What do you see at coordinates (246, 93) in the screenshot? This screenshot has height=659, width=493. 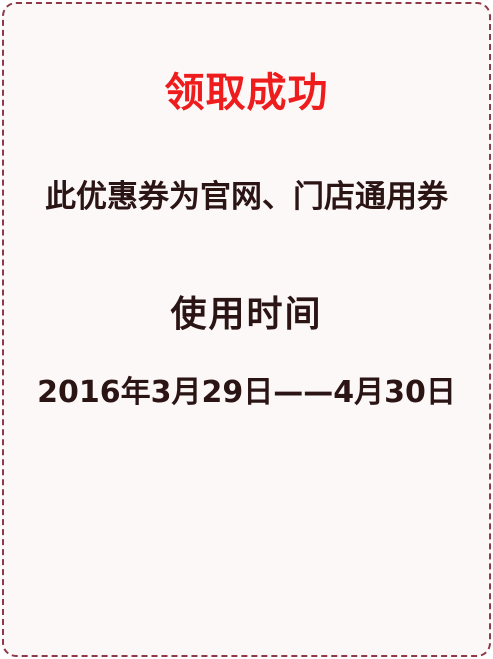 I see `success-title: 领取成功` at bounding box center [246, 93].